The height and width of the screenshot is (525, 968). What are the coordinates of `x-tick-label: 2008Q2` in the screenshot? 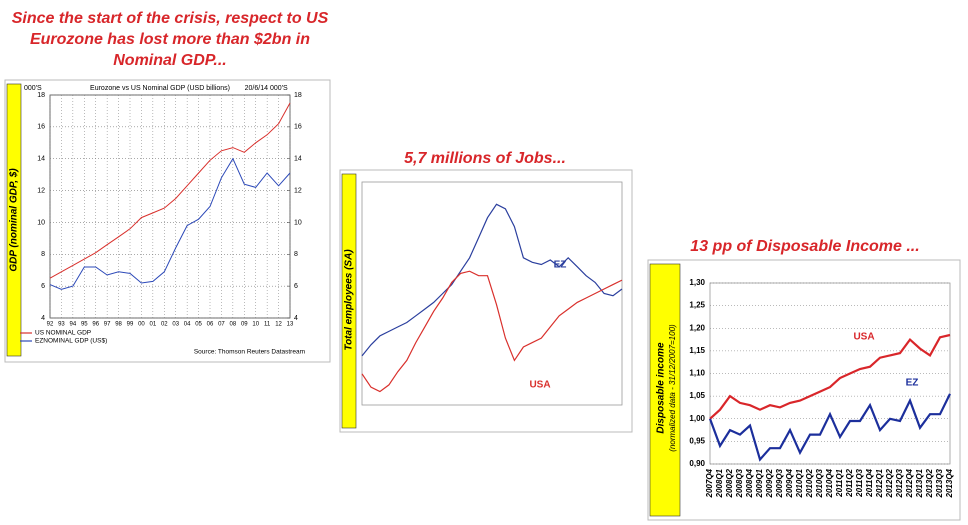 It's located at (729, 483).